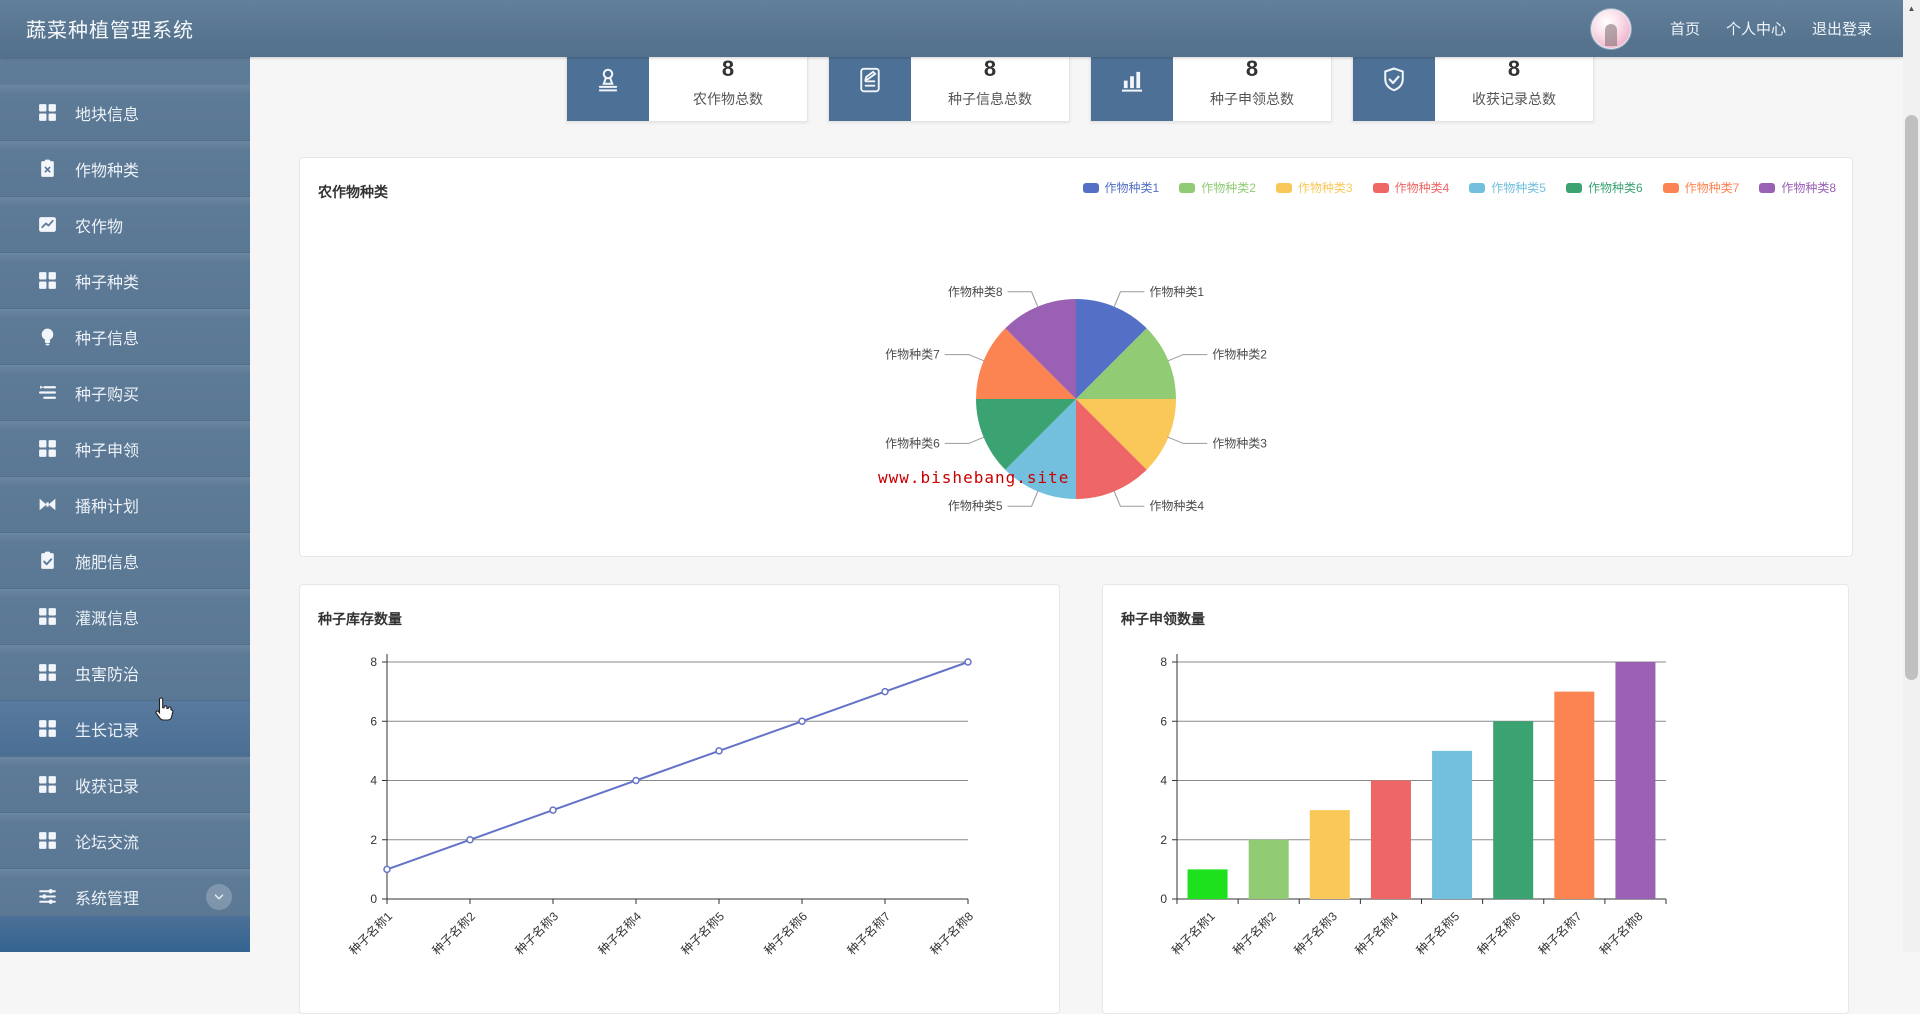  I want to click on legend-item-6: 作物种类6, so click(1604, 187).